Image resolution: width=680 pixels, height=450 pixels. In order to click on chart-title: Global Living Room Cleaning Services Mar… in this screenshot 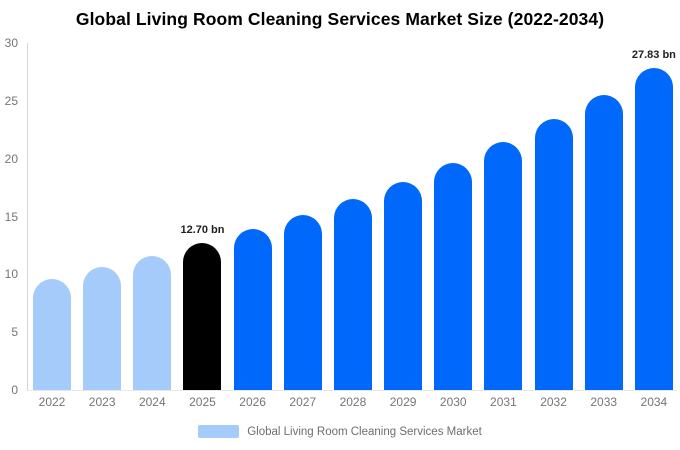, I will do `click(340, 19)`.